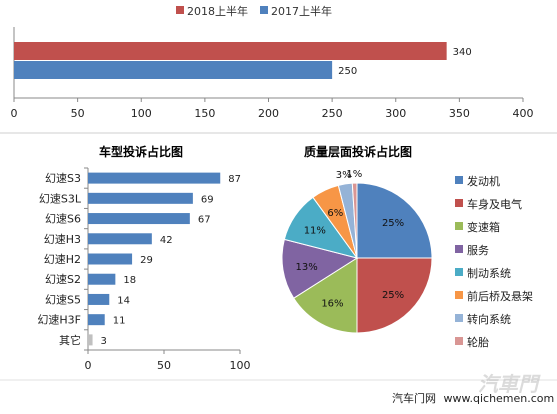 The height and width of the screenshot is (414, 557). Describe the element at coordinates (207, 199) in the screenshot. I see `model-value-label: 69` at that location.